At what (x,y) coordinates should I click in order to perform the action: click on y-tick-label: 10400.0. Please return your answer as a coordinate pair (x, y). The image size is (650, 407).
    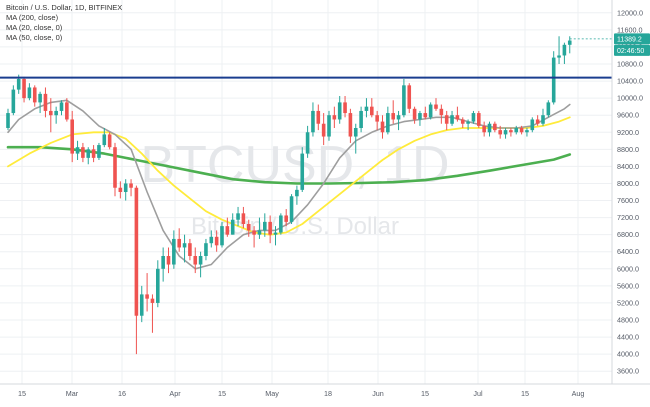
    Looking at the image, I should click on (630, 81).